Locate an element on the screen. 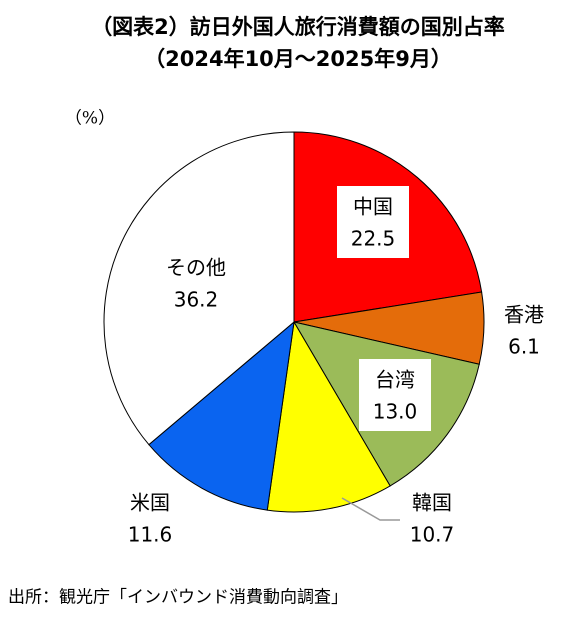 The width and height of the screenshot is (576, 617). chart-subtitle: （2024年10月～2025年9月） is located at coordinates (298, 59).